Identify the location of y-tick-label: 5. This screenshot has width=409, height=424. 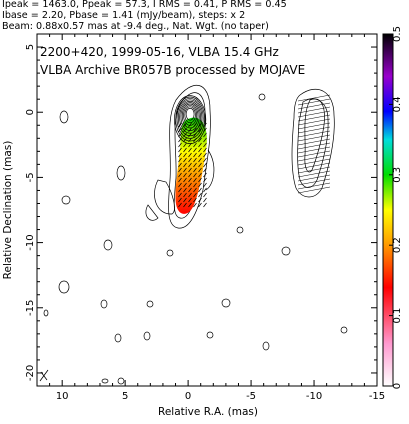
(30, 47).